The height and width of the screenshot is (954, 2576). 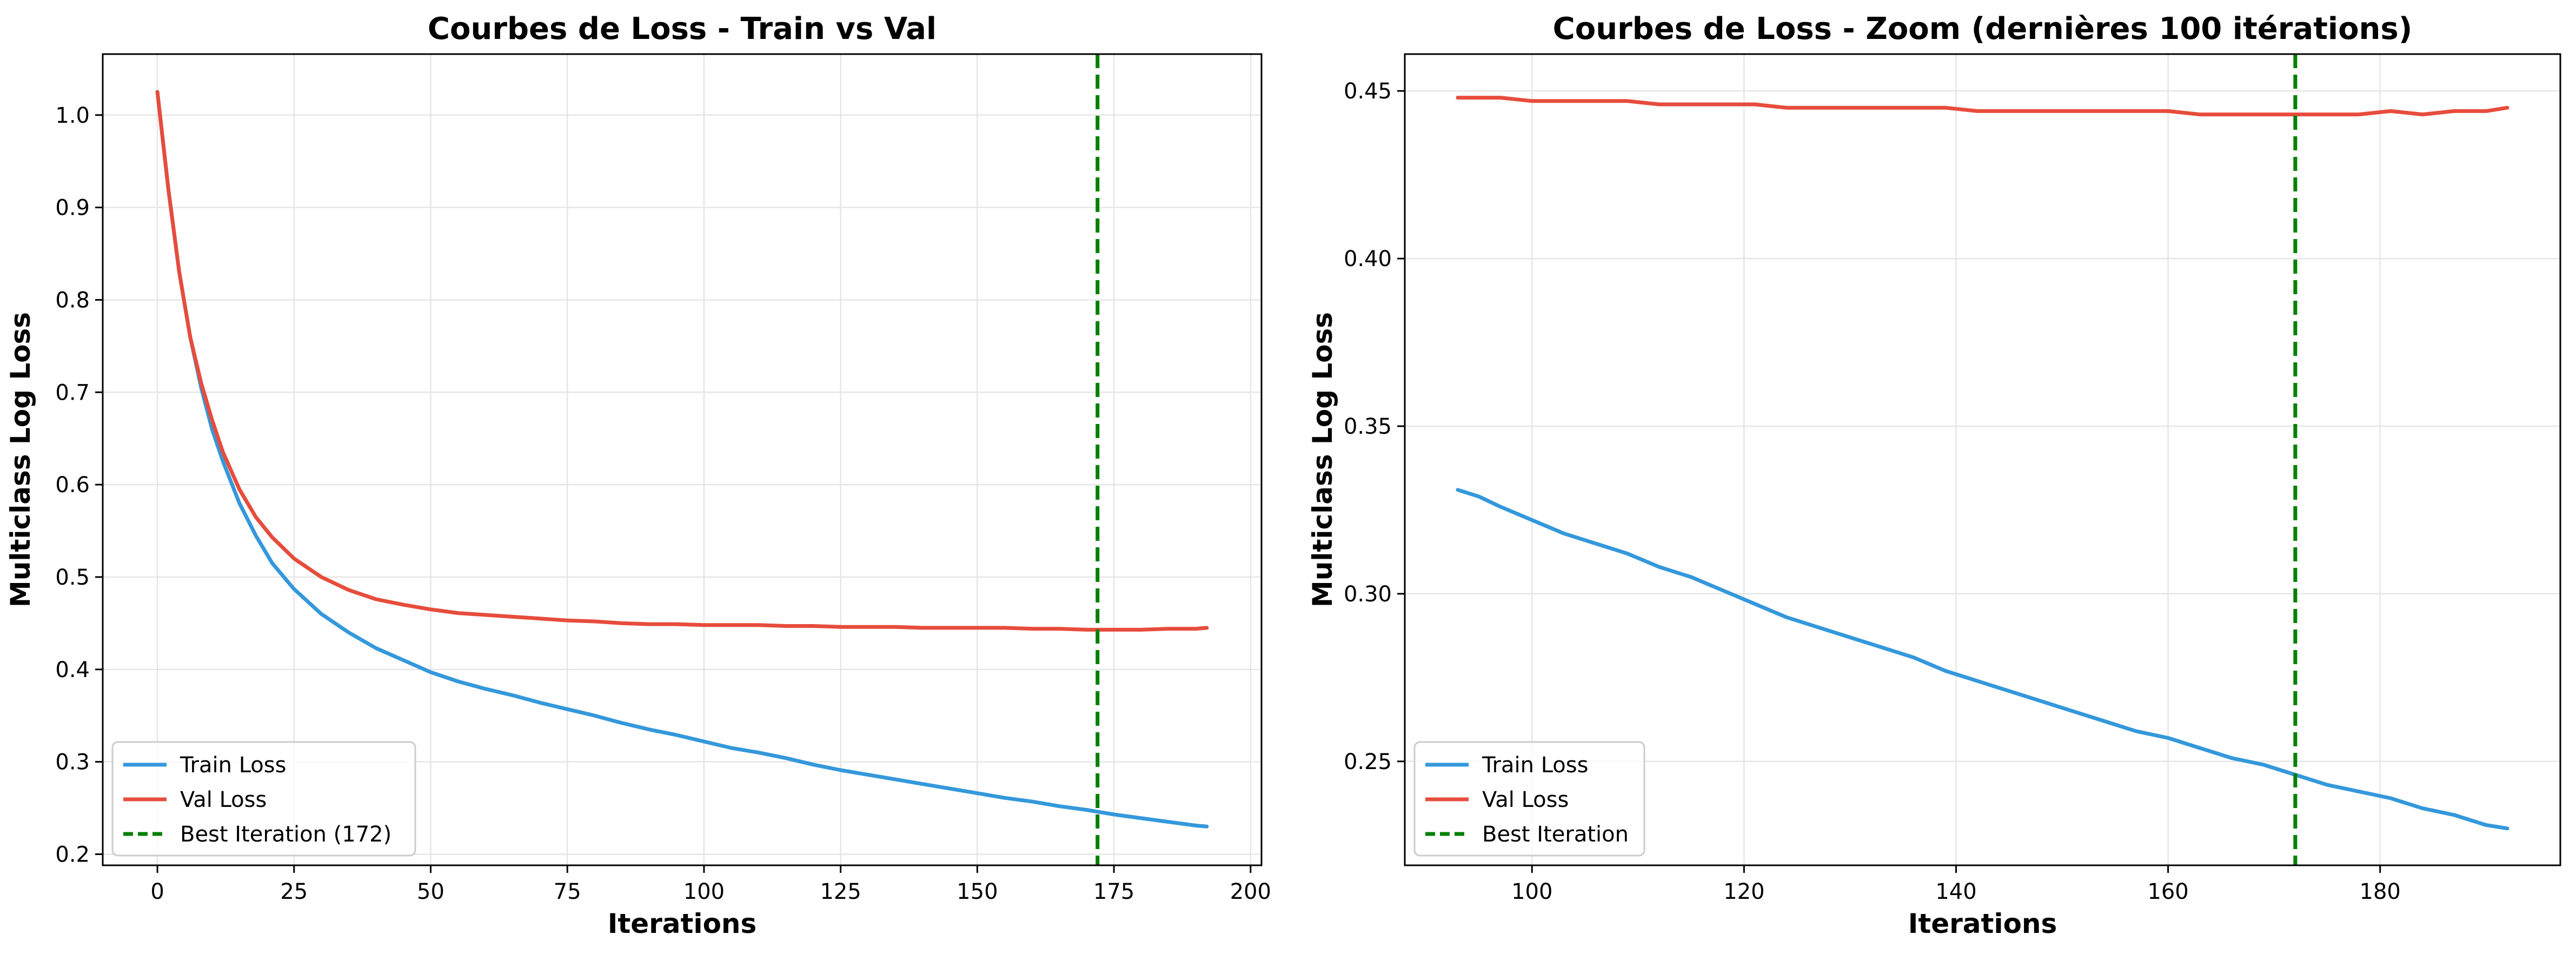 I want to click on series-line-val-loss, so click(x=1983, y=107).